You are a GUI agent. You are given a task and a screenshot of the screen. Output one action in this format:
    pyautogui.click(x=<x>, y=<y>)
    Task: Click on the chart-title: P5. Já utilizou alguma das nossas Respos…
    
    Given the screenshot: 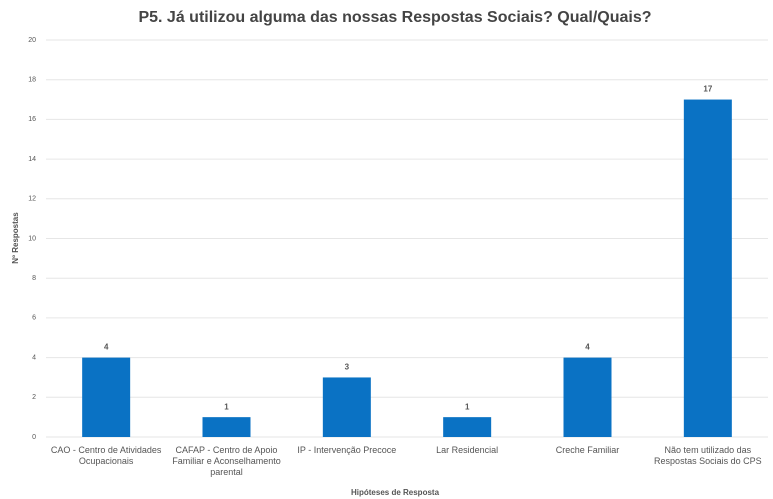 What is the action you would take?
    pyautogui.click(x=394, y=17)
    